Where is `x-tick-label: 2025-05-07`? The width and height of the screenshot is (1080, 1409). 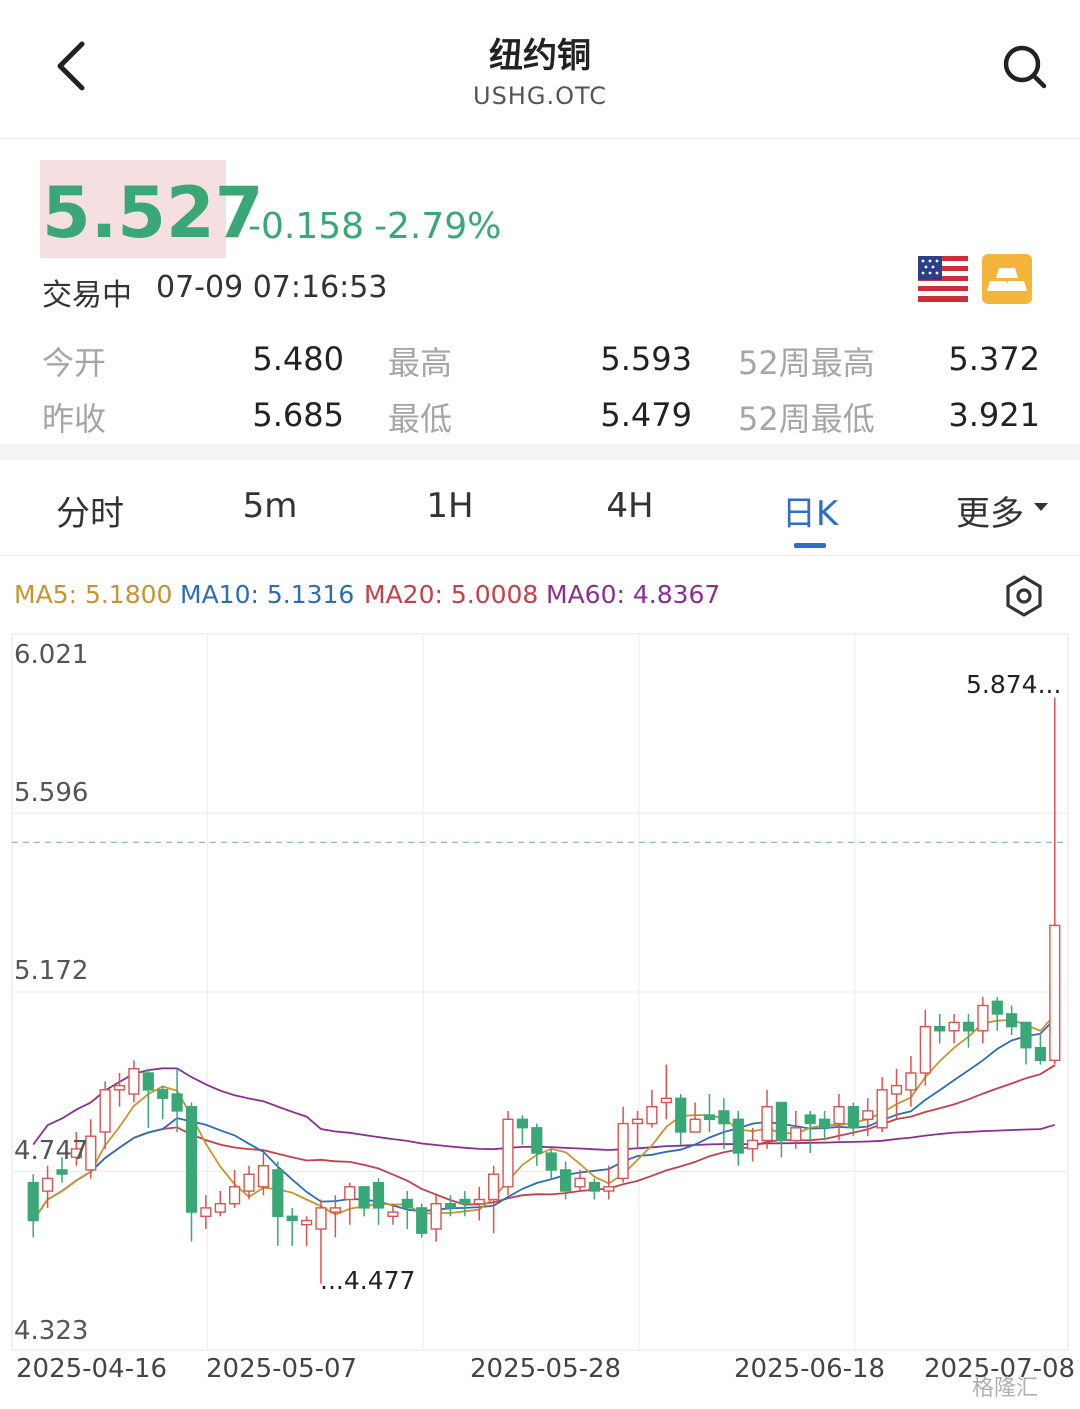
x-tick-label: 2025-05-07 is located at coordinates (282, 1369).